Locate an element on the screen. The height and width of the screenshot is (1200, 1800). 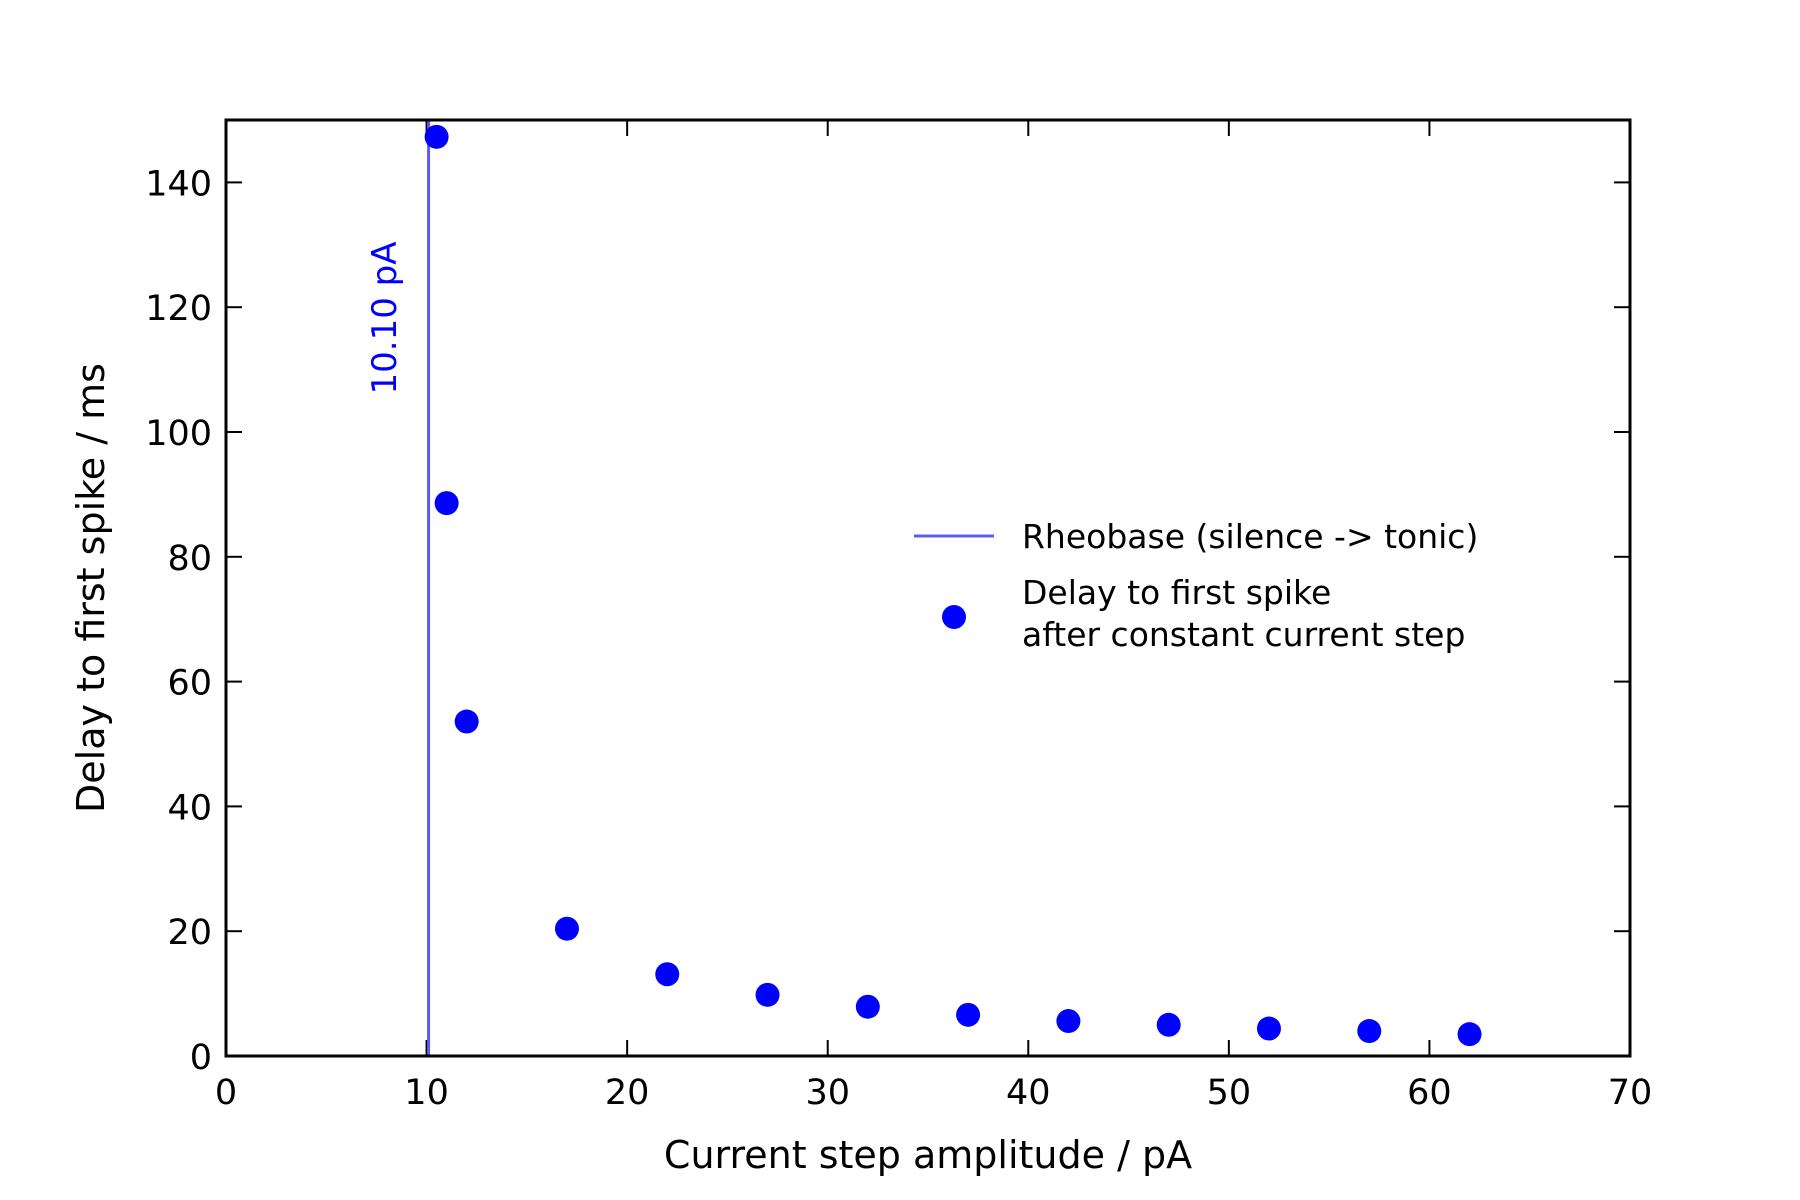
y-tick-label: 80 is located at coordinates (189, 559).